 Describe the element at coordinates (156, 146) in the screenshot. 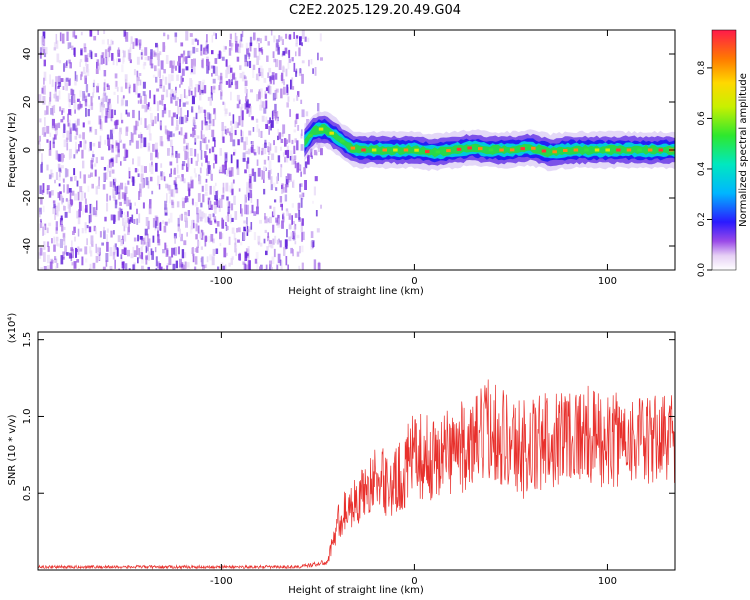

I see `noise-speckle-1906` at that location.